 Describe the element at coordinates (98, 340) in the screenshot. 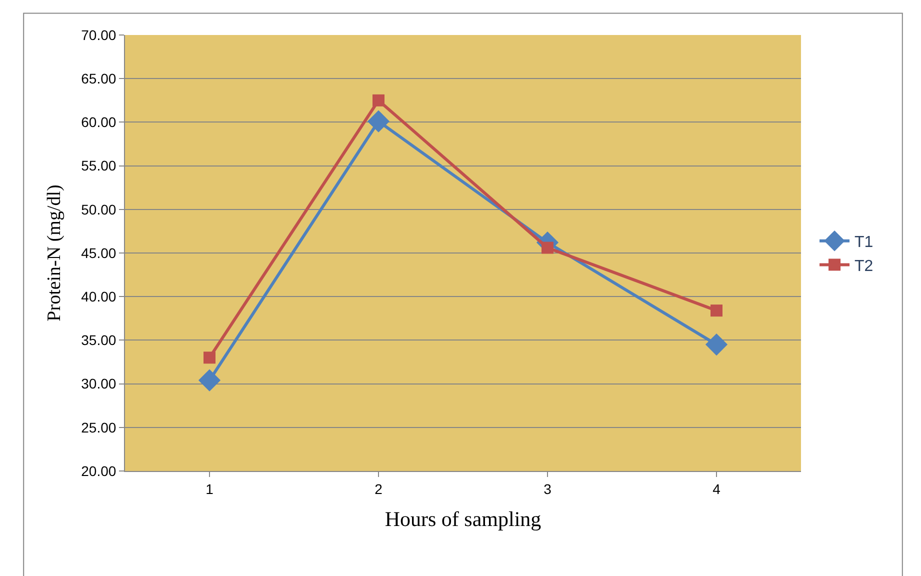

I see `y-tick-label: 35.00` at that location.